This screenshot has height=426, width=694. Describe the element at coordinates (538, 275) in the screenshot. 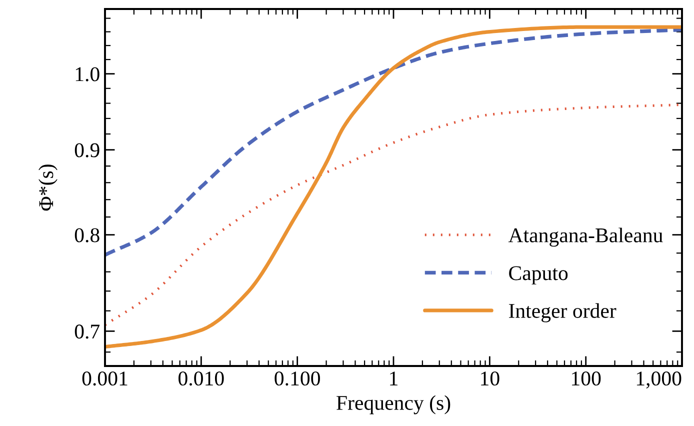

I see `legend-label: Caputo` at that location.